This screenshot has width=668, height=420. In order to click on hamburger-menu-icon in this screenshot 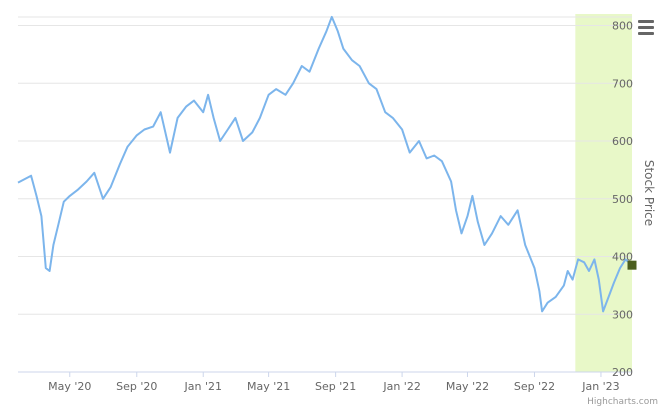, I will do `click(647, 29)`.